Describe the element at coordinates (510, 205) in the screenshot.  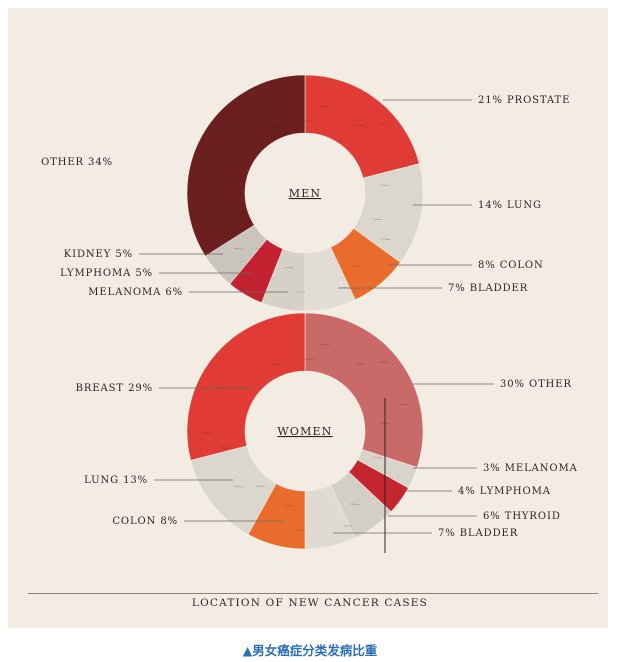
I see `slice-label-lung: 14% LUNG` at that location.